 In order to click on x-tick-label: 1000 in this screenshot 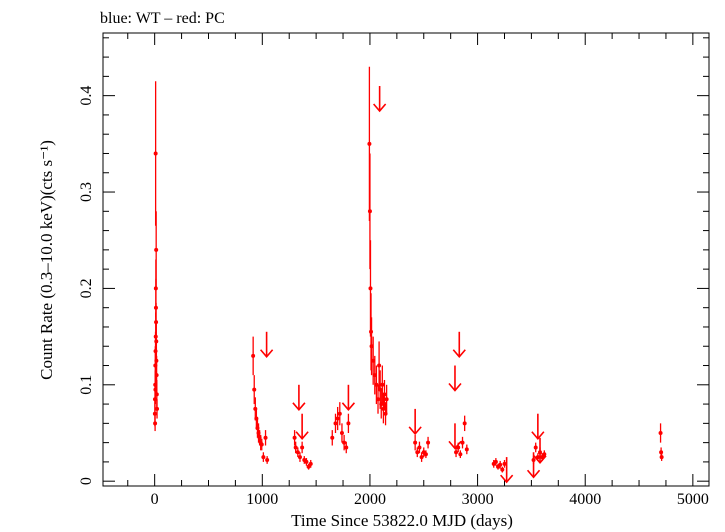, I will do `click(262, 499)`.